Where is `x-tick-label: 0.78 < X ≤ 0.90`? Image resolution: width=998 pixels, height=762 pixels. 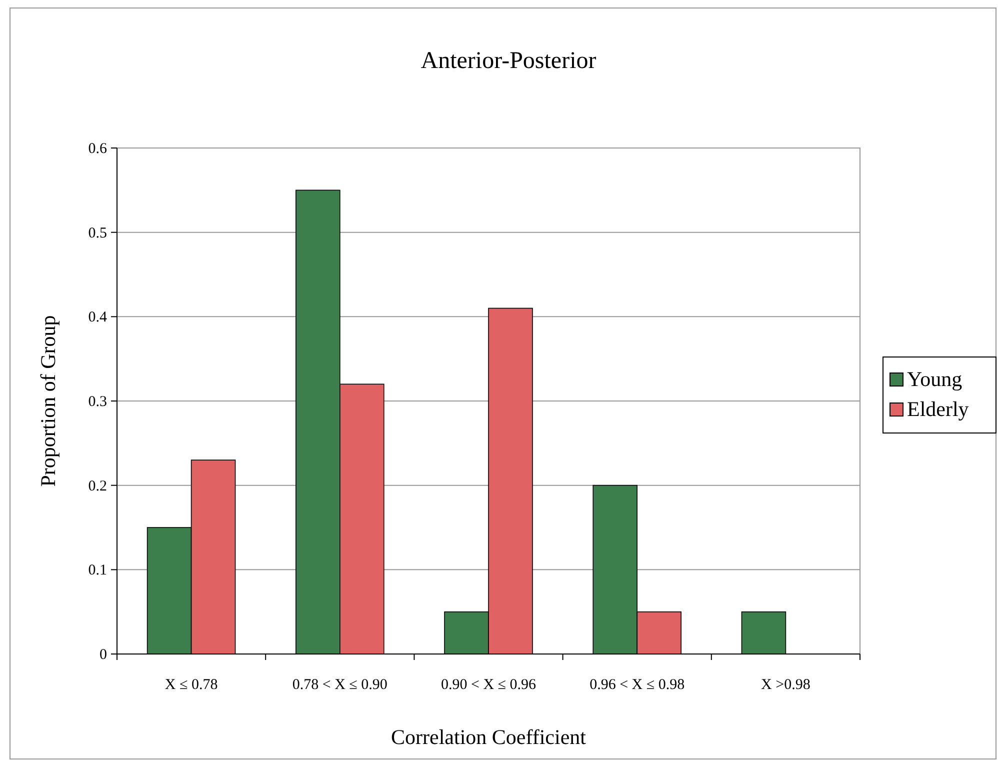 x-tick-label: 0.78 < X ≤ 0.90 is located at coordinates (340, 685).